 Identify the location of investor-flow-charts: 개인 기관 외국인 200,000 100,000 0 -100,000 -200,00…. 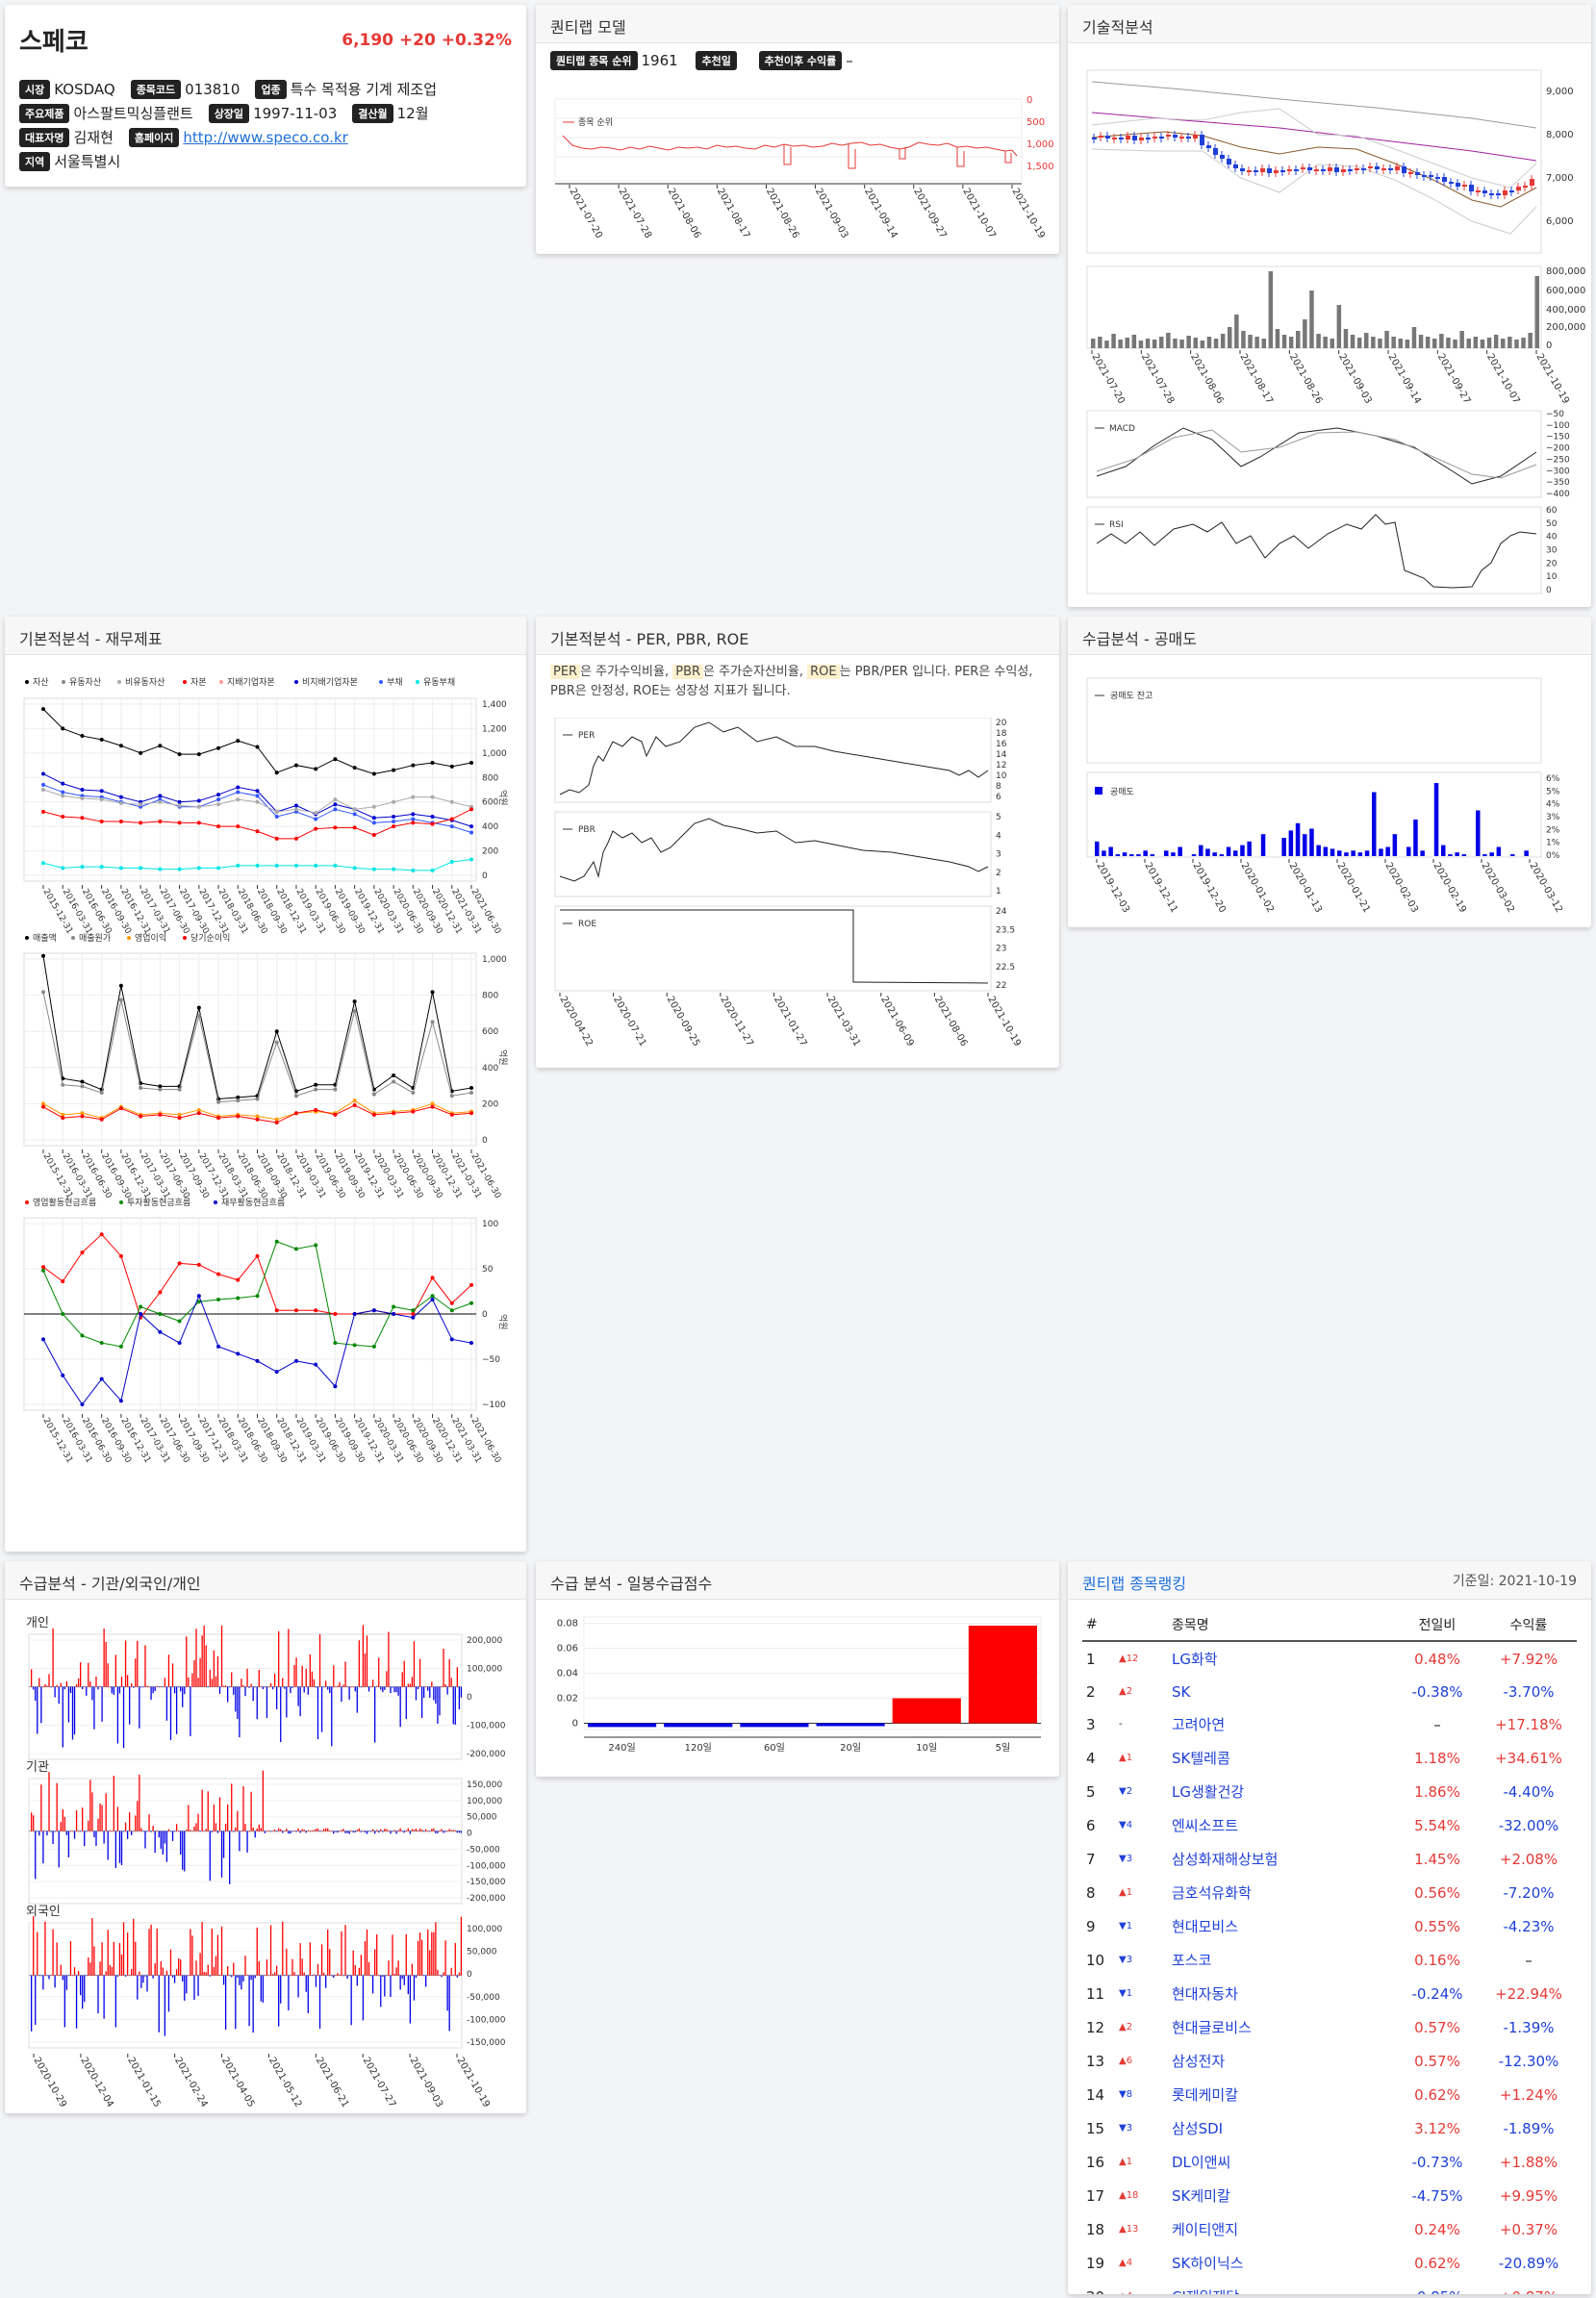
(266, 1862).